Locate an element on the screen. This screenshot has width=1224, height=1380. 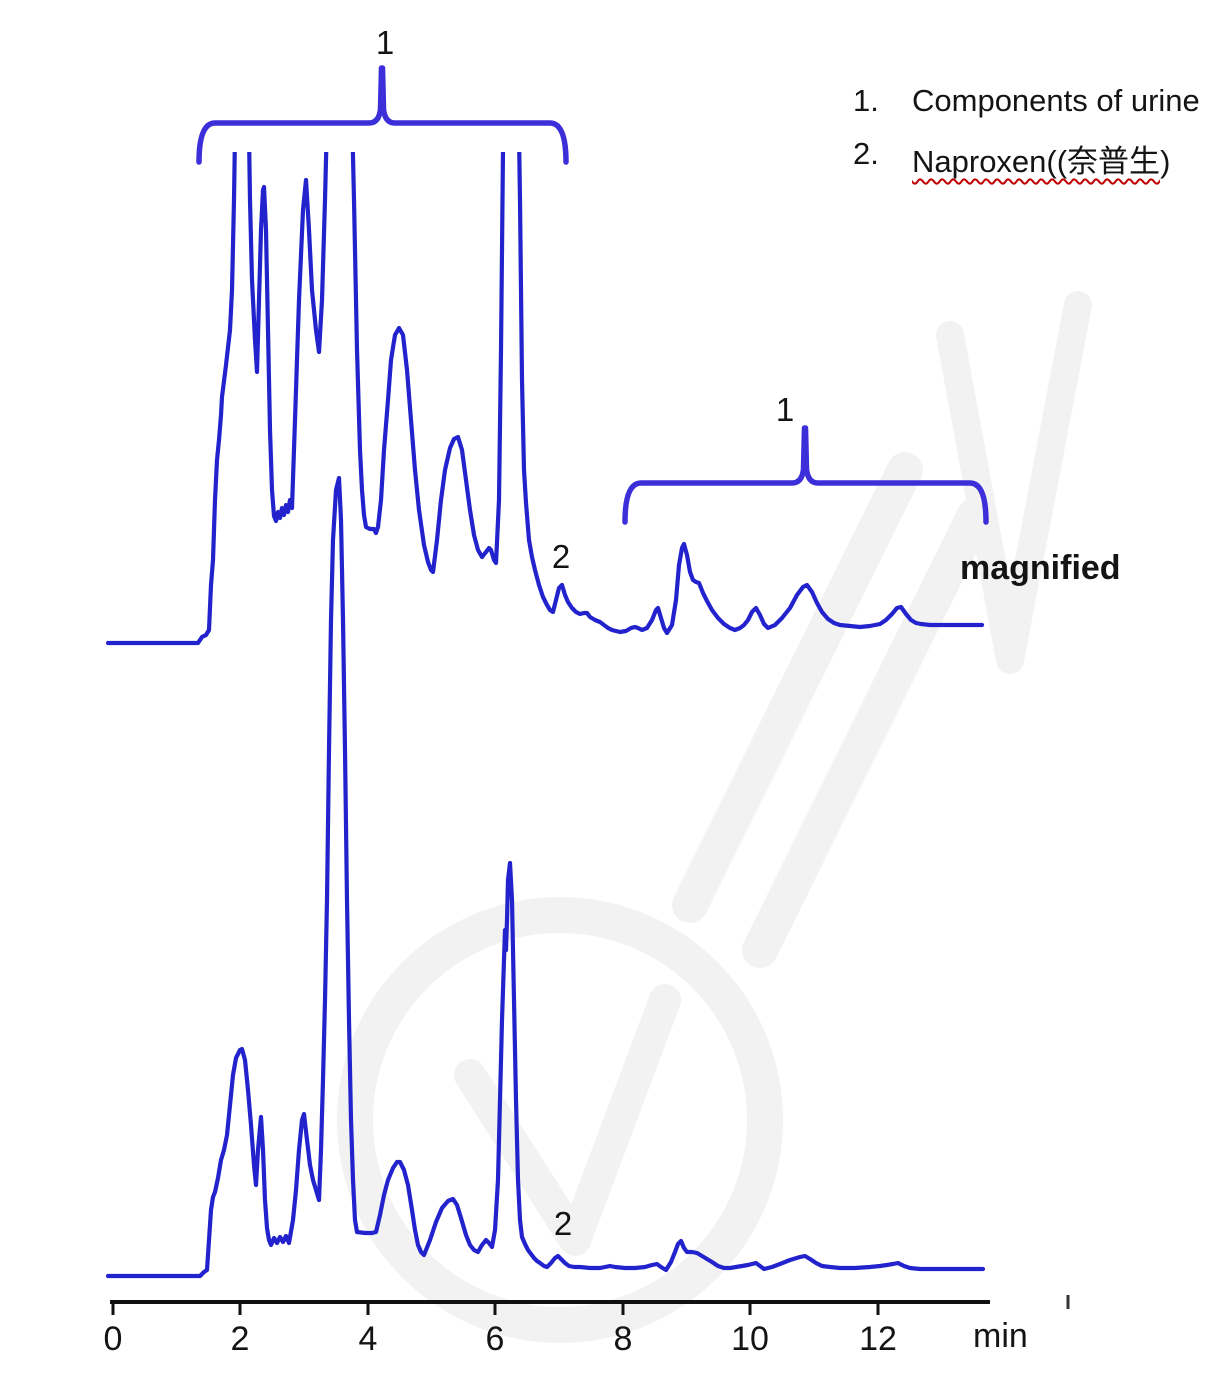
x-tick-label: 0 is located at coordinates (113, 1339).